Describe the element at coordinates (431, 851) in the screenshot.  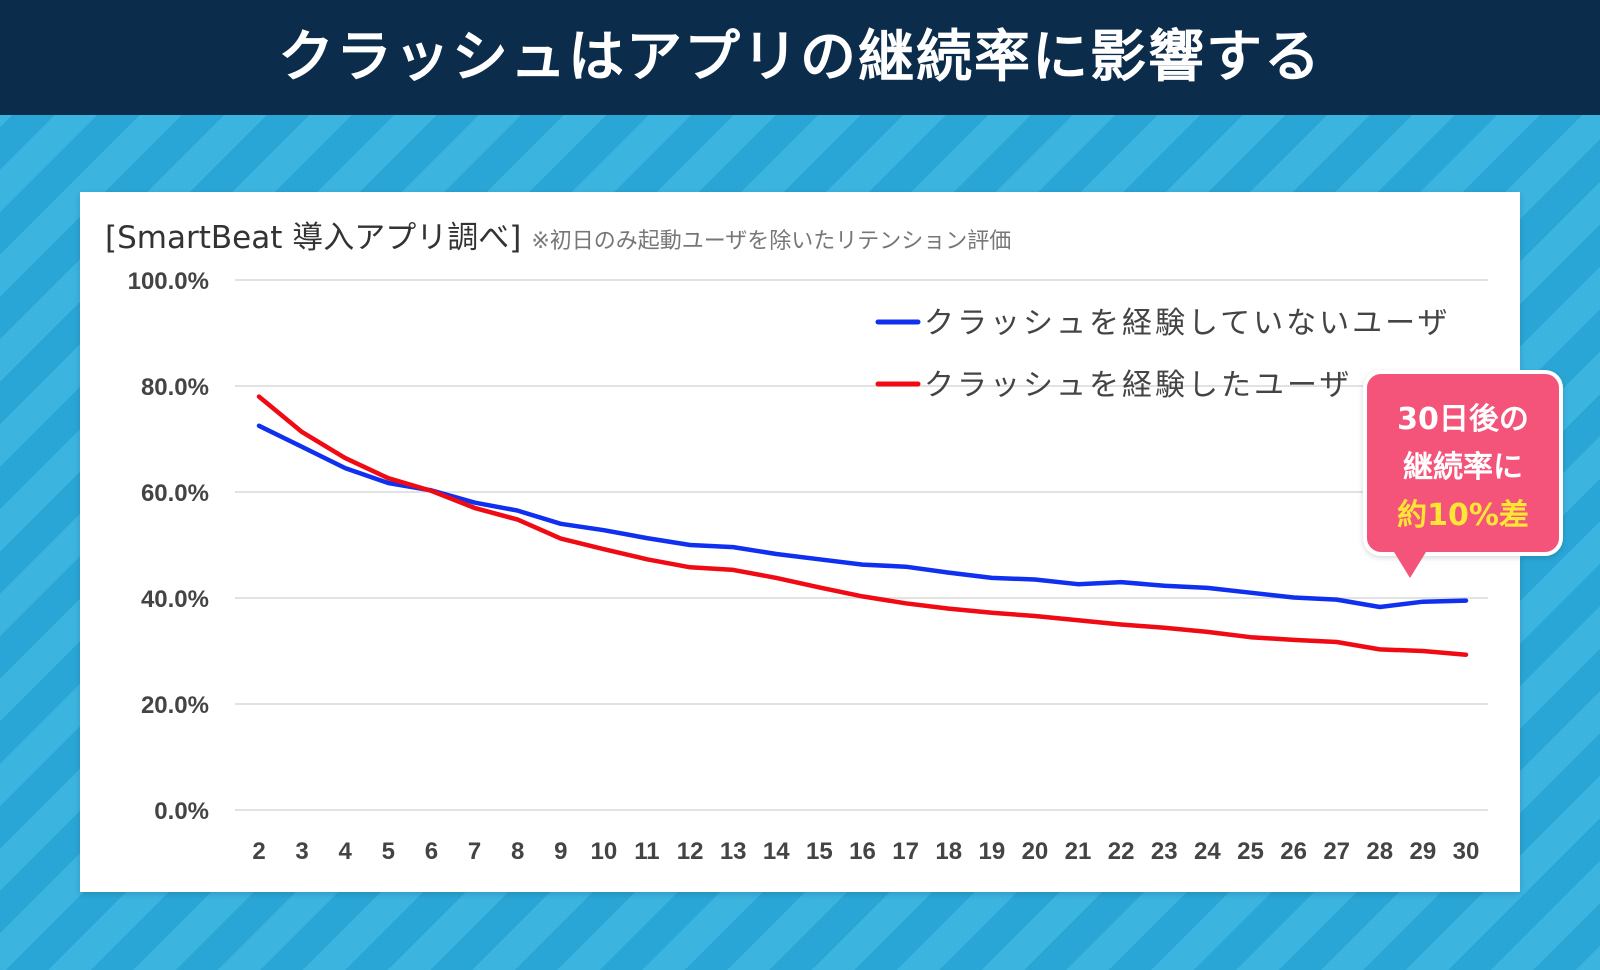
I see `x-tick-label: 6` at that location.